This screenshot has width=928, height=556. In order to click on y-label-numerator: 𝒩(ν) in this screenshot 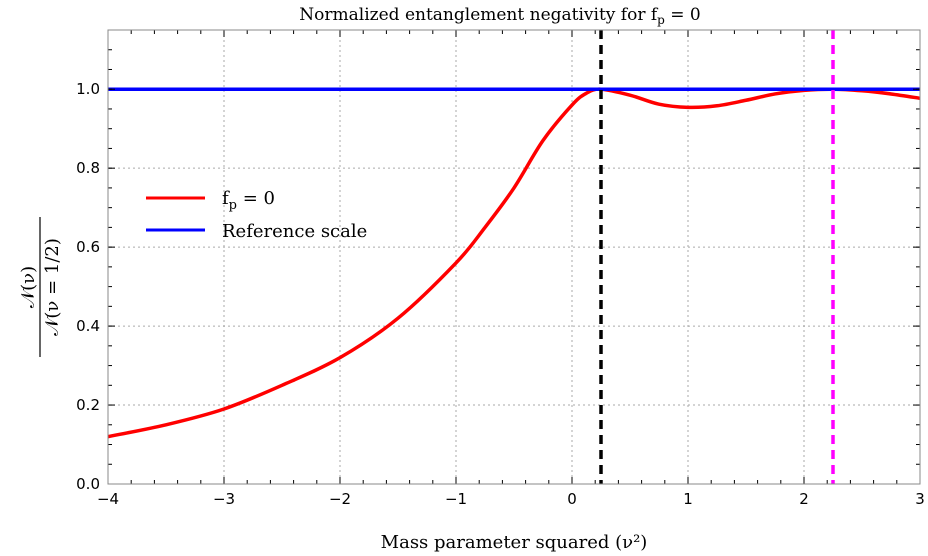, I will do `click(28, 287)`.